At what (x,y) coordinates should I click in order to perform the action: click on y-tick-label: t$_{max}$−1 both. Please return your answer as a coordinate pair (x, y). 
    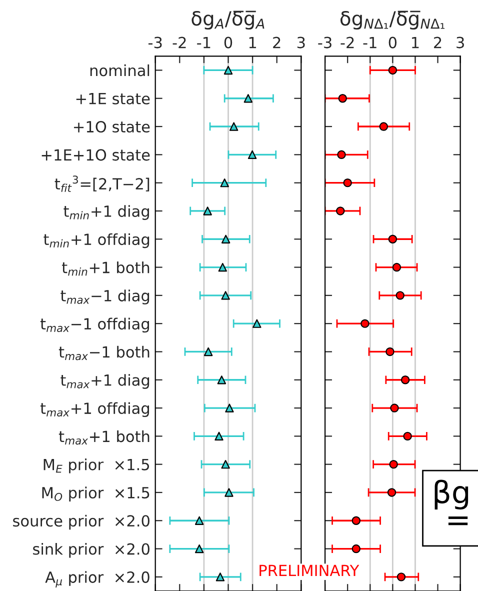
    Looking at the image, I should click on (104, 353).